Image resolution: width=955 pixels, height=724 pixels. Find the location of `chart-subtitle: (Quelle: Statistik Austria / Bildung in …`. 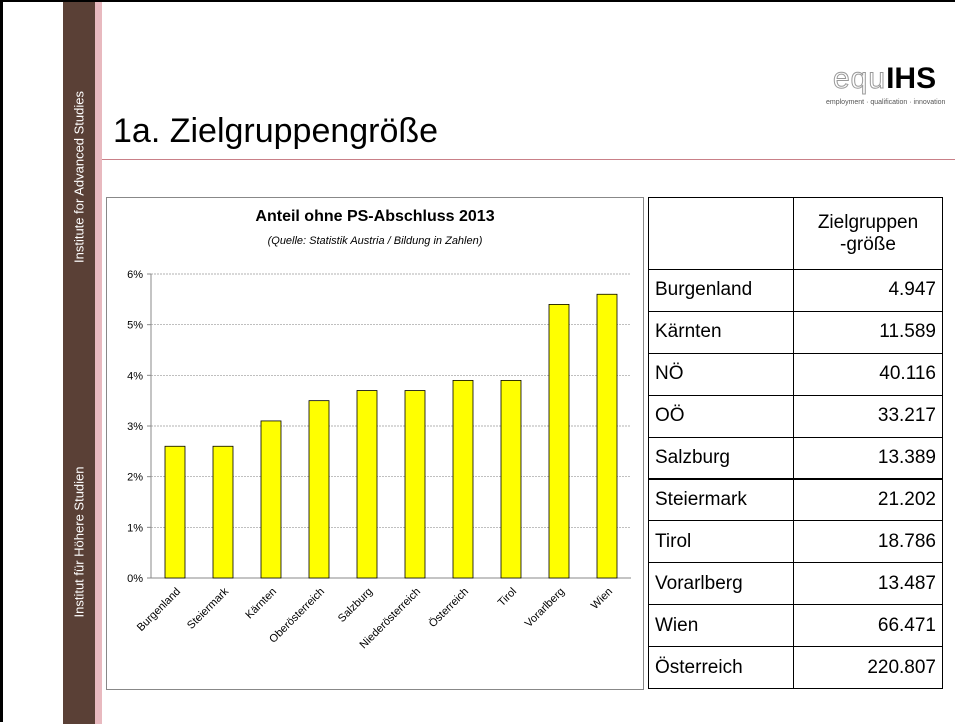

chart-subtitle: (Quelle: Statistik Austria / Bildung in … is located at coordinates (375, 241).